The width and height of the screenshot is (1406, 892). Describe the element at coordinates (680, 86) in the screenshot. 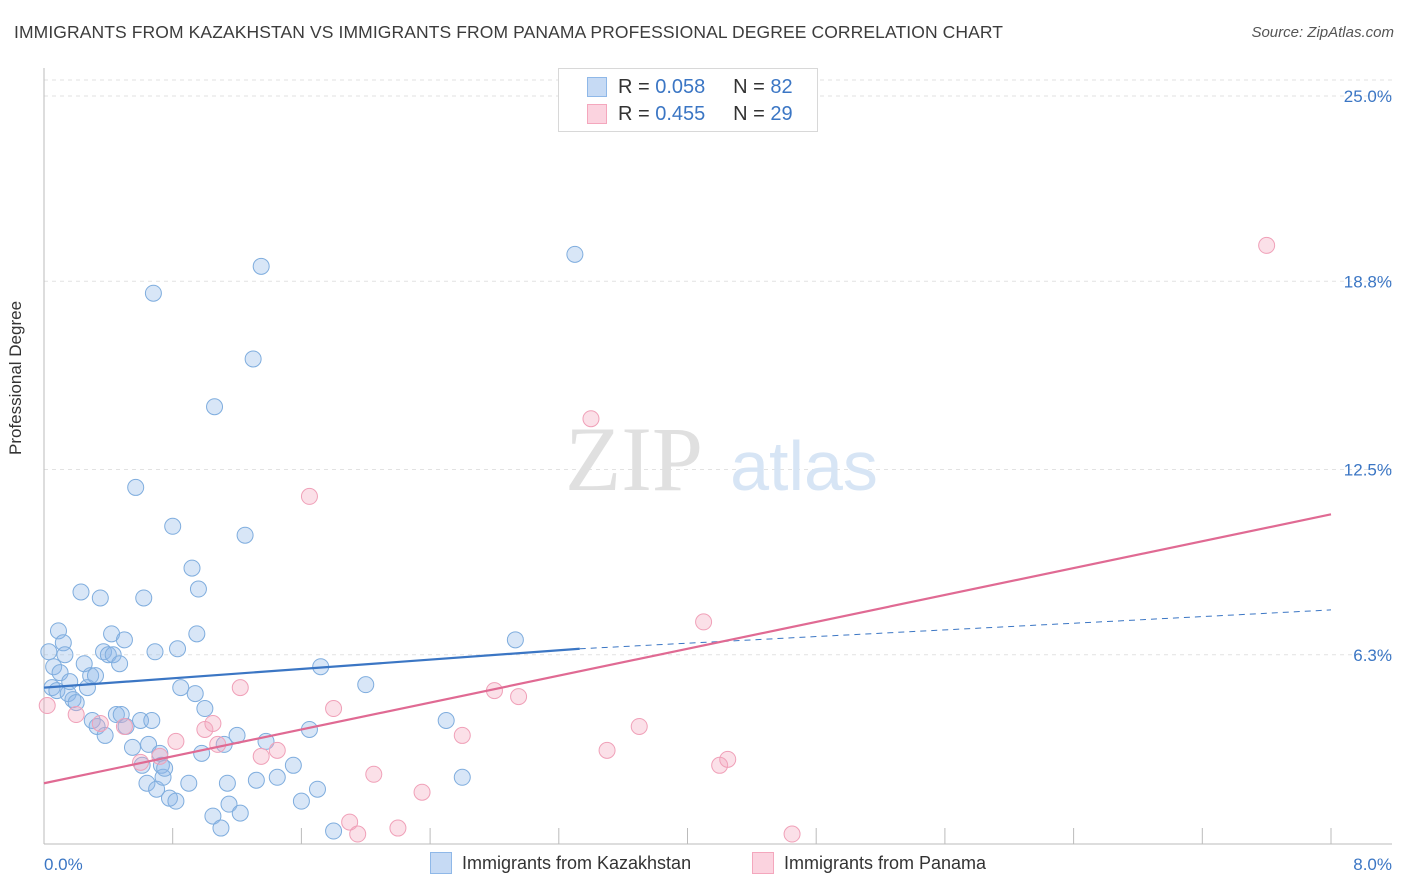

I see `r-value-kazakhstan: 0.058` at that location.